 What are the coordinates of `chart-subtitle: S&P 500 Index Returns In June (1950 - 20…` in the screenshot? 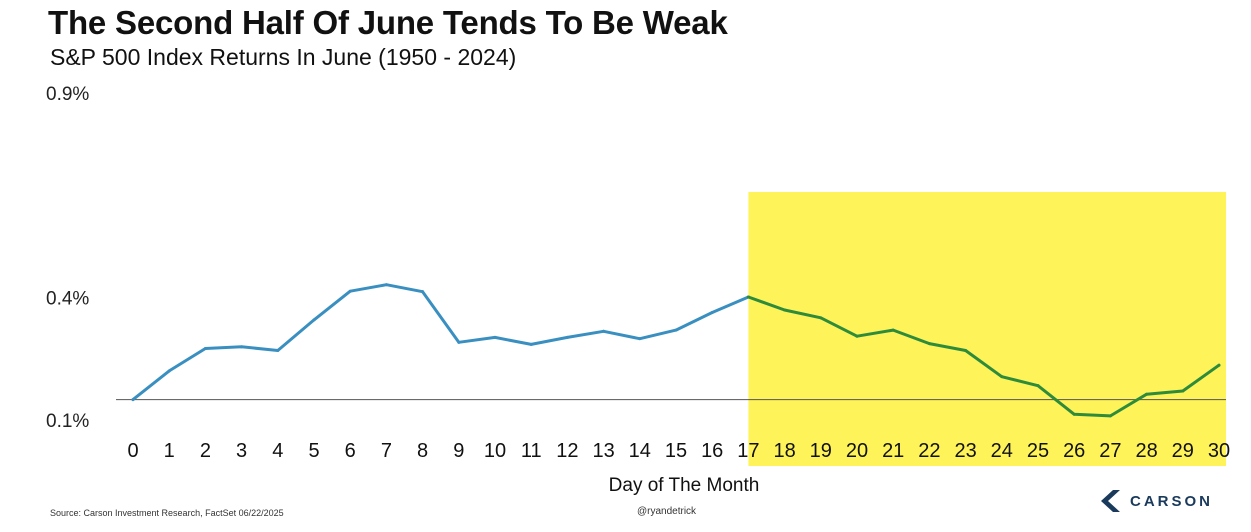 It's located at (283, 57).